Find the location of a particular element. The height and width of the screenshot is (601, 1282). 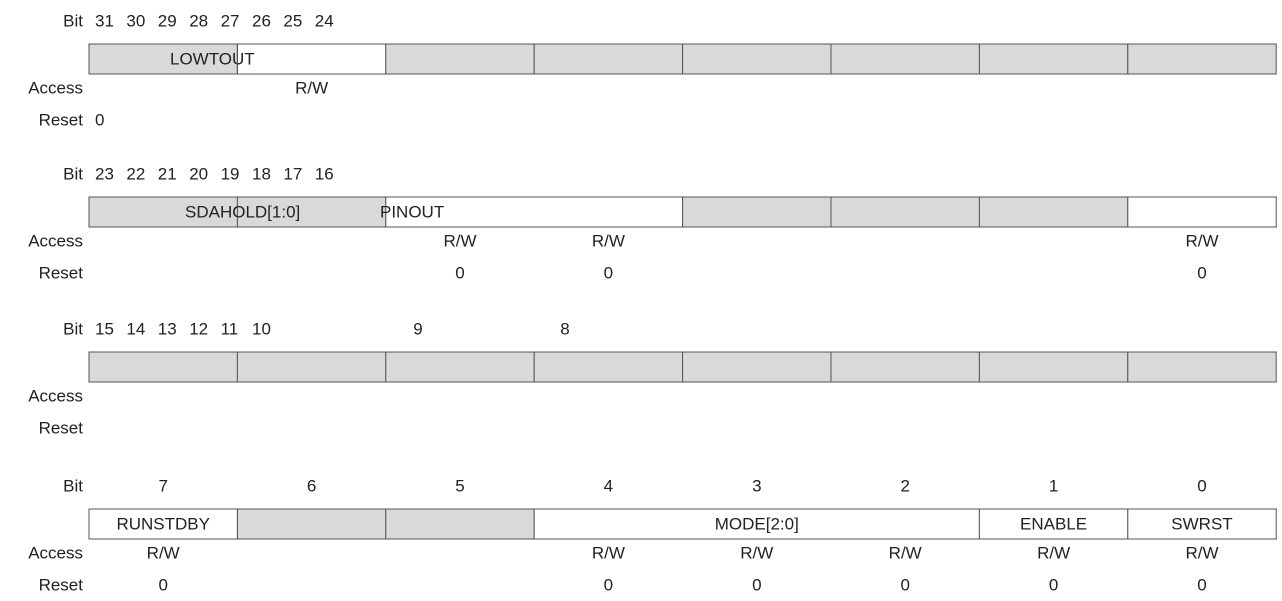

field-name: ENABLE is located at coordinates (1053, 523).